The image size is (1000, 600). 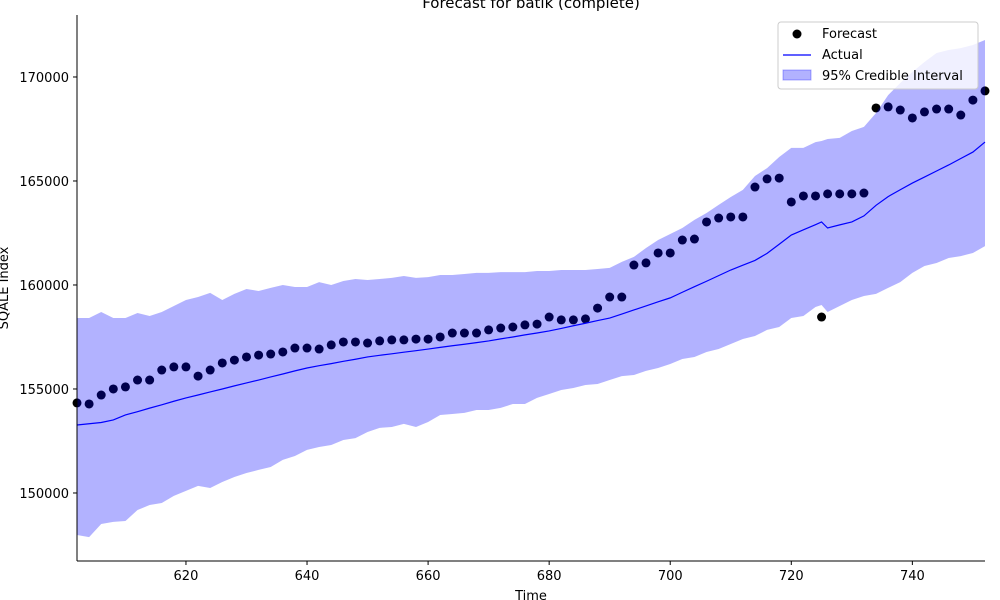 What do you see at coordinates (892, 76) in the screenshot?
I see `legend-label: 95% Credible Interval` at bounding box center [892, 76].